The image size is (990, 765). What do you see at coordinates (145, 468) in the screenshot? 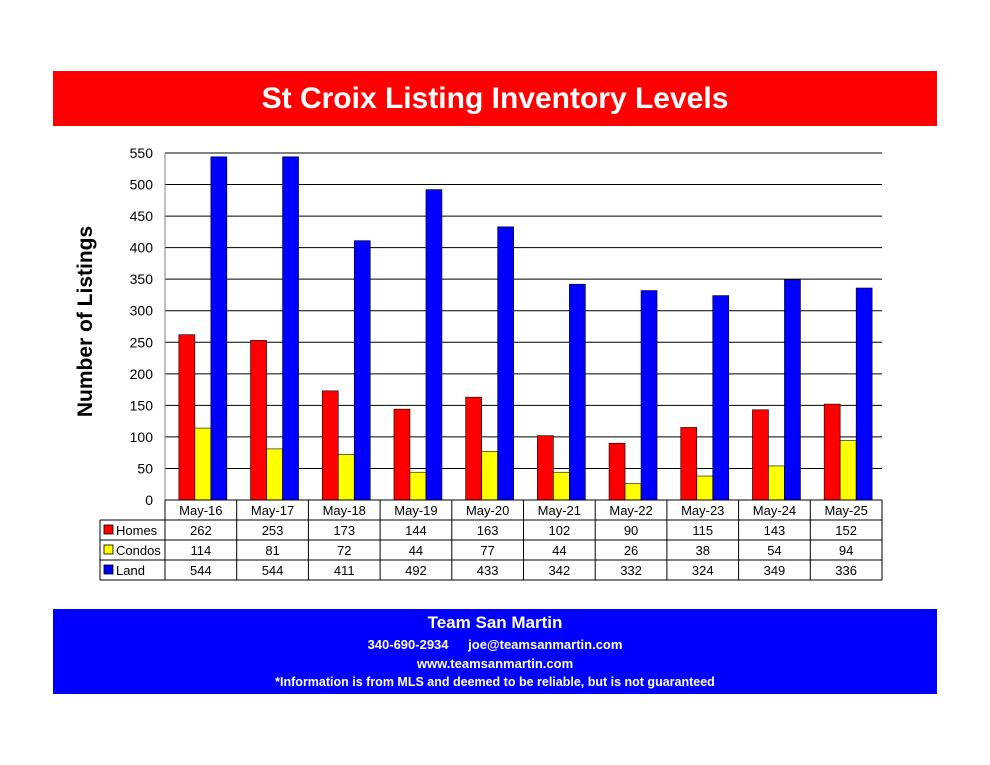
I see `y-tick-label: 50` at bounding box center [145, 468].